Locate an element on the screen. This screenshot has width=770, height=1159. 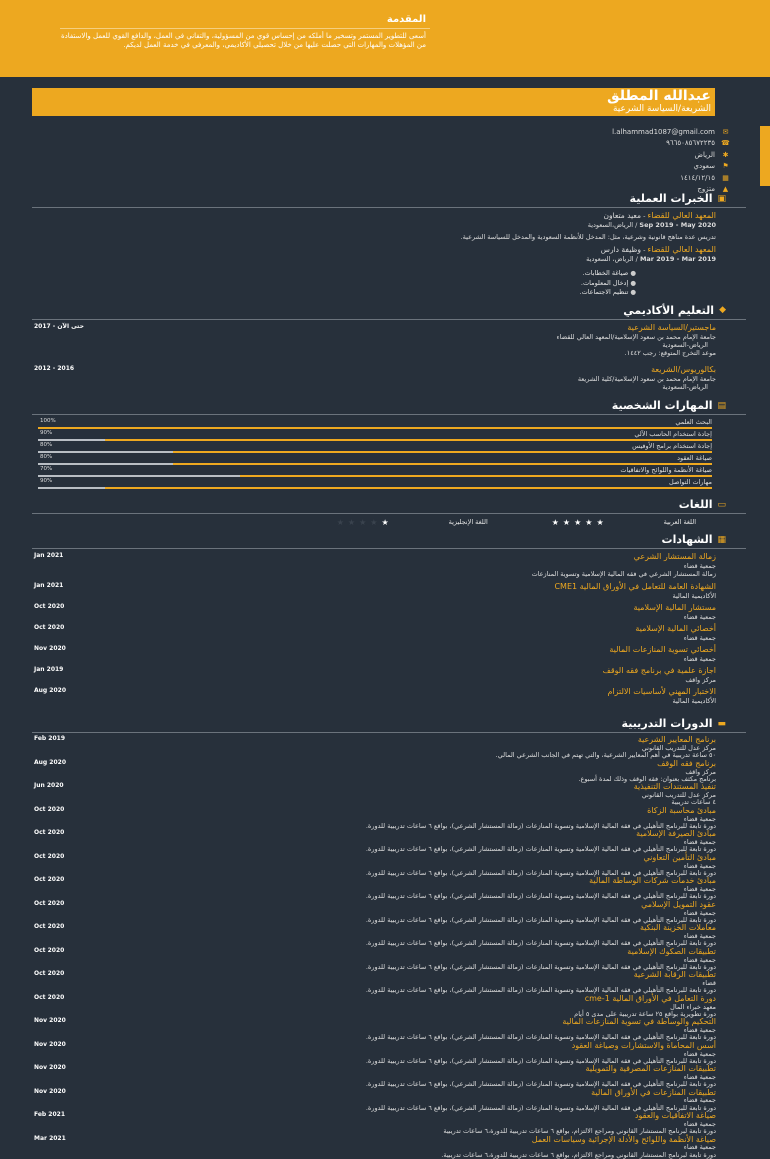
dates-location: Sep 2019 - May 2020 / الرياض،السعودية is located at coordinates (374, 225).